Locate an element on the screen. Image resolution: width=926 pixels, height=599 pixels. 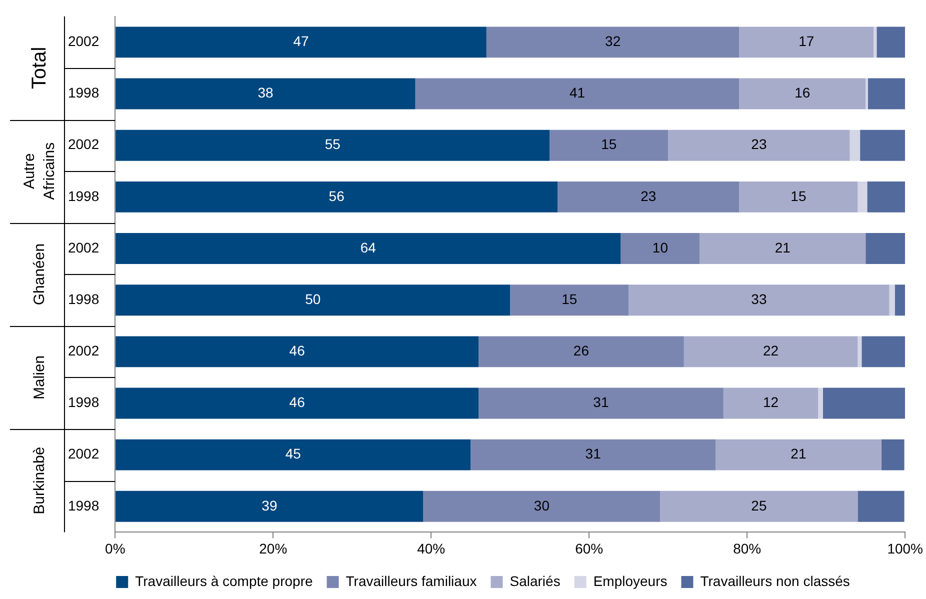
data-label: 38 is located at coordinates (266, 92).